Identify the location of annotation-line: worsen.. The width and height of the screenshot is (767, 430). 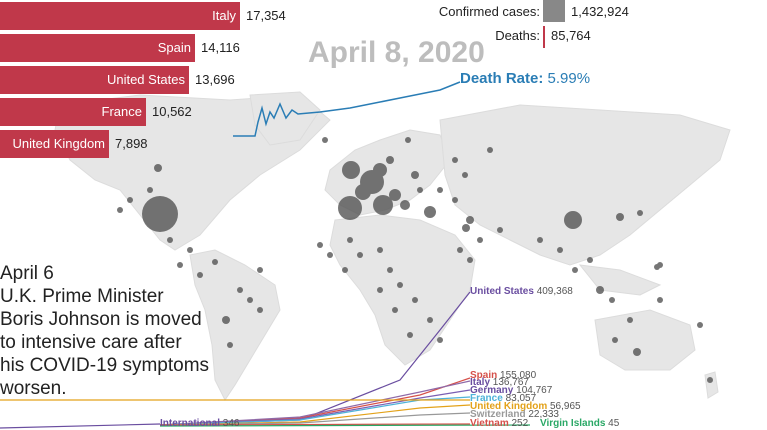
(33, 388).